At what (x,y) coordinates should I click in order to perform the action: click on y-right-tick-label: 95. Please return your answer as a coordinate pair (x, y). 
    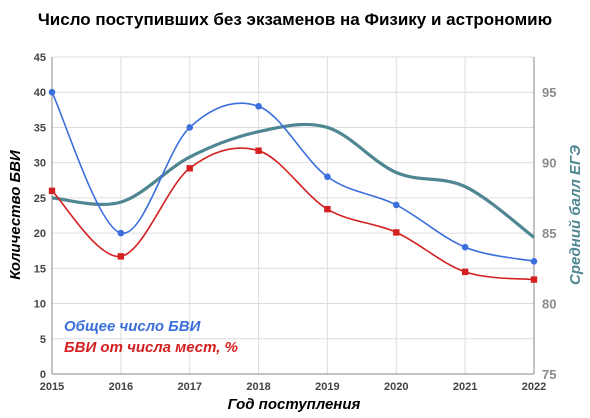
    Looking at the image, I should click on (549, 92).